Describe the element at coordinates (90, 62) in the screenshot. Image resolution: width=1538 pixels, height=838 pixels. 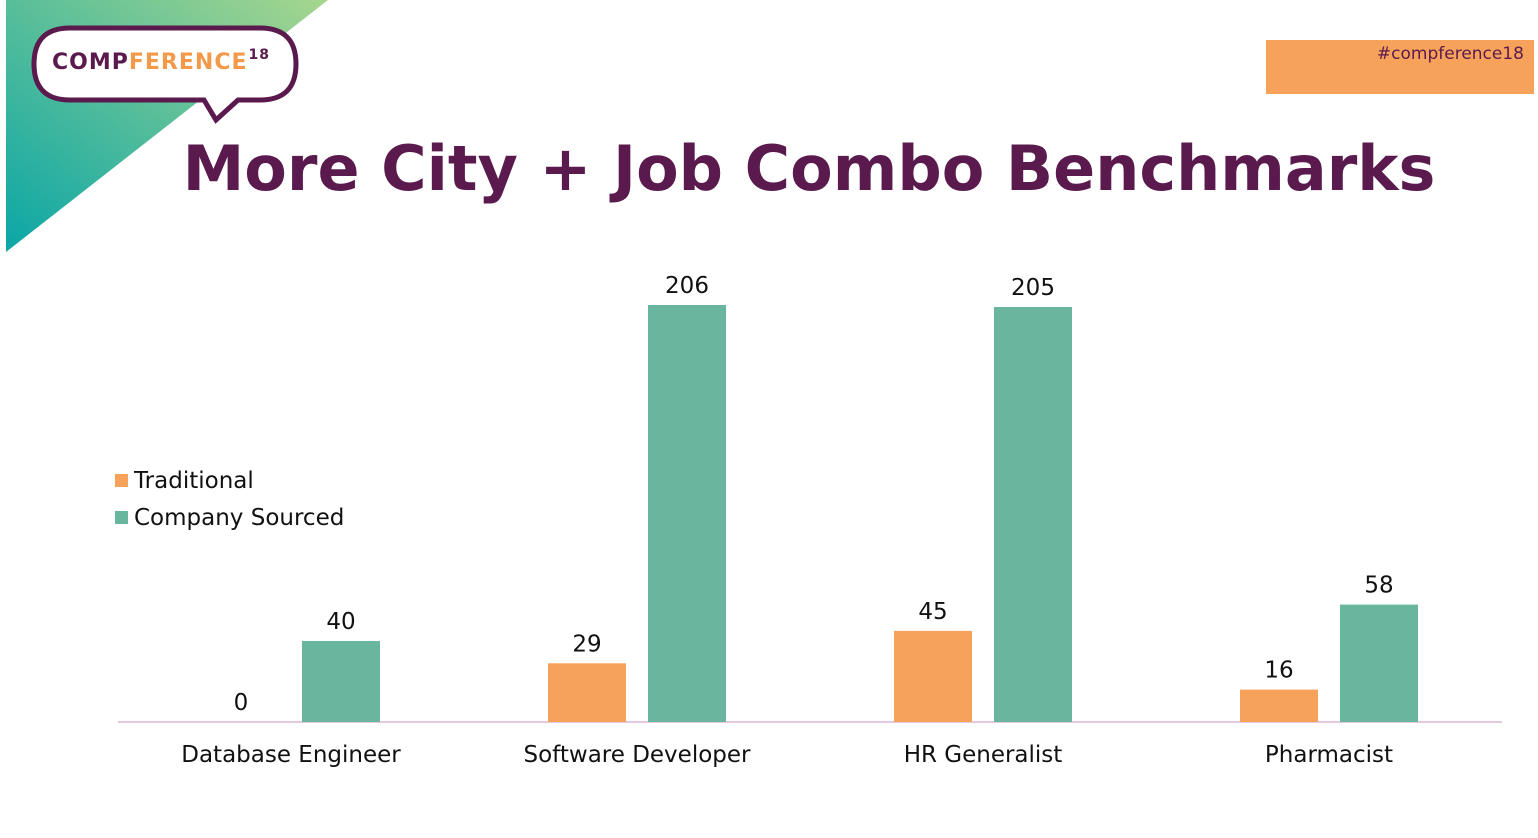
I see `logo-text-comp: COMP` at that location.